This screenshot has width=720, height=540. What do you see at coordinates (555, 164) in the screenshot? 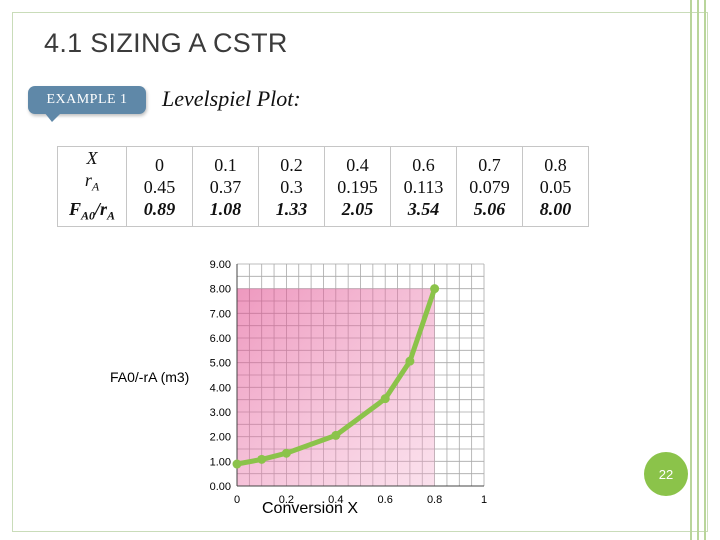
I see `x-value: 0.8` at bounding box center [555, 164].